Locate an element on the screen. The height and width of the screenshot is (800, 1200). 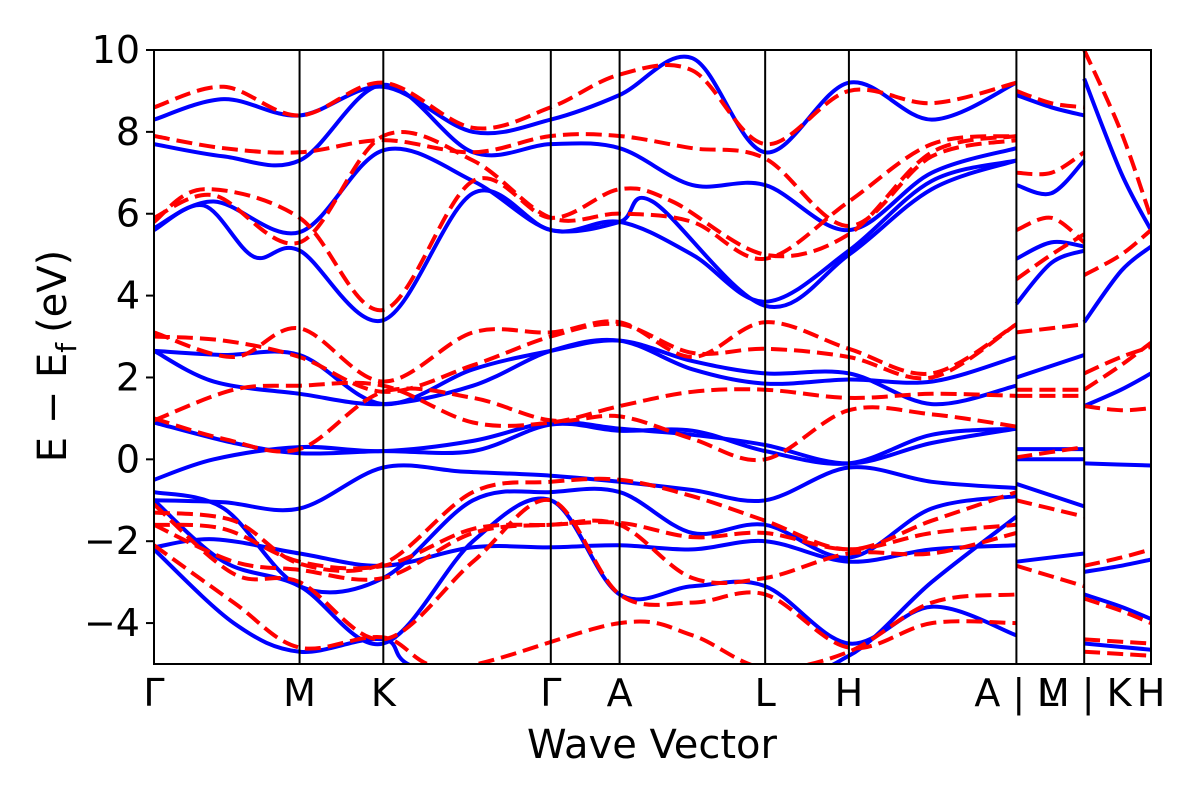
y-axis-label-unit: (eV) is located at coordinates (53, 291).